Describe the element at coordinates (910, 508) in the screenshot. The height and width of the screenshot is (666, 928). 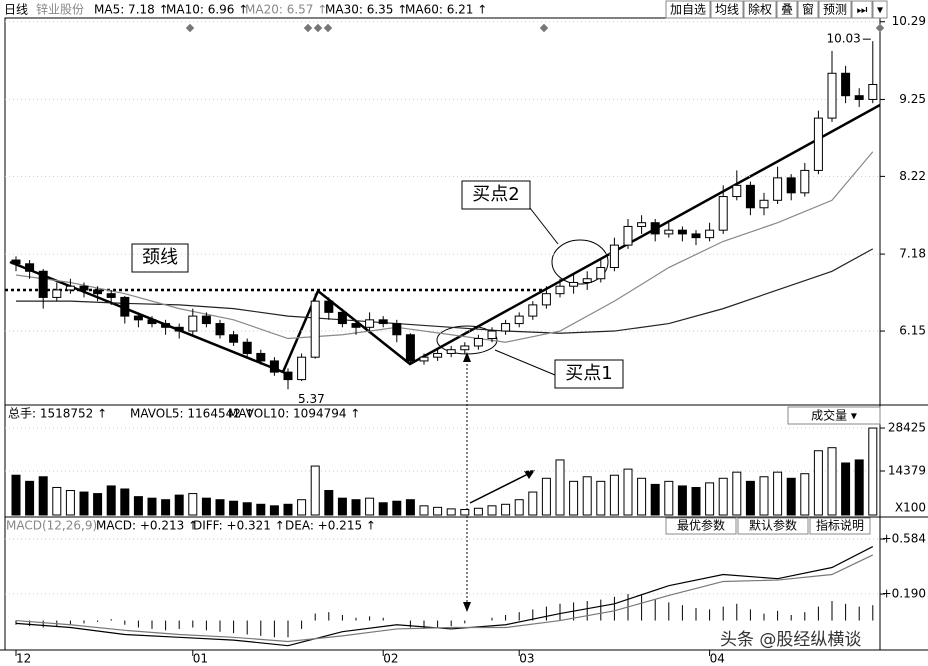
I see `unit-label: X100` at that location.